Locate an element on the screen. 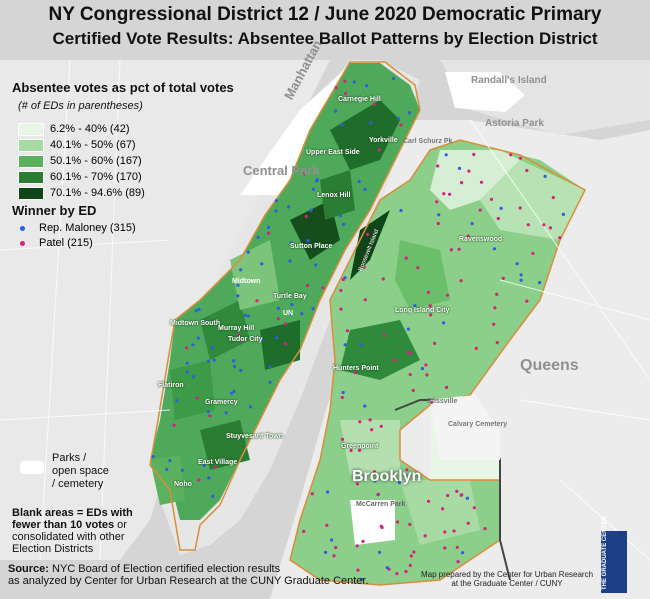  place-label: Calvary Cemetery is located at coordinates (478, 424).